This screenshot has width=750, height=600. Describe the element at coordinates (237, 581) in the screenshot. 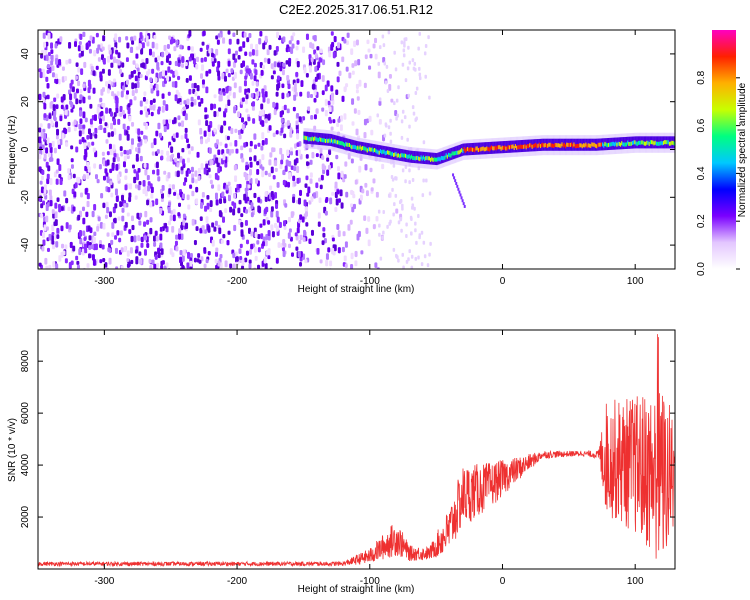

I see `x-tick-label: -200` at that location.